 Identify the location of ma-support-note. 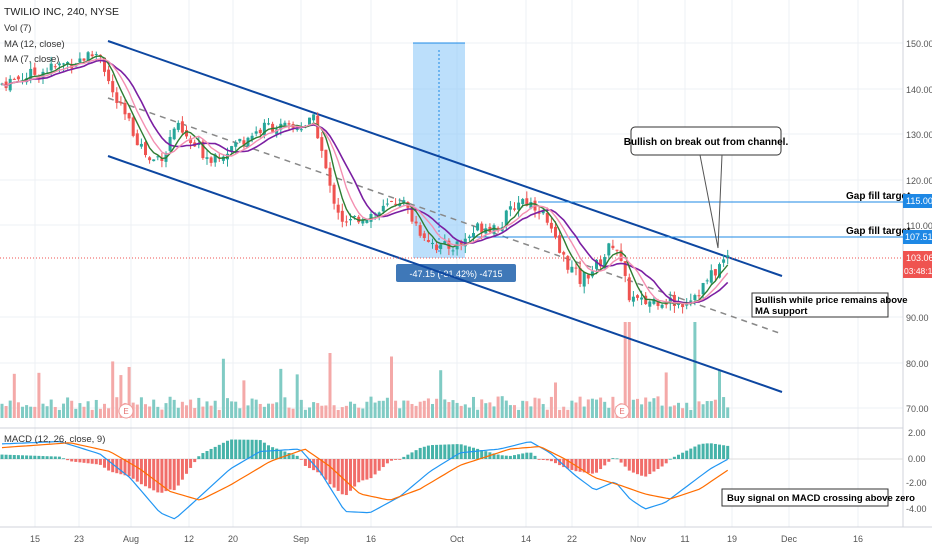
(820, 305).